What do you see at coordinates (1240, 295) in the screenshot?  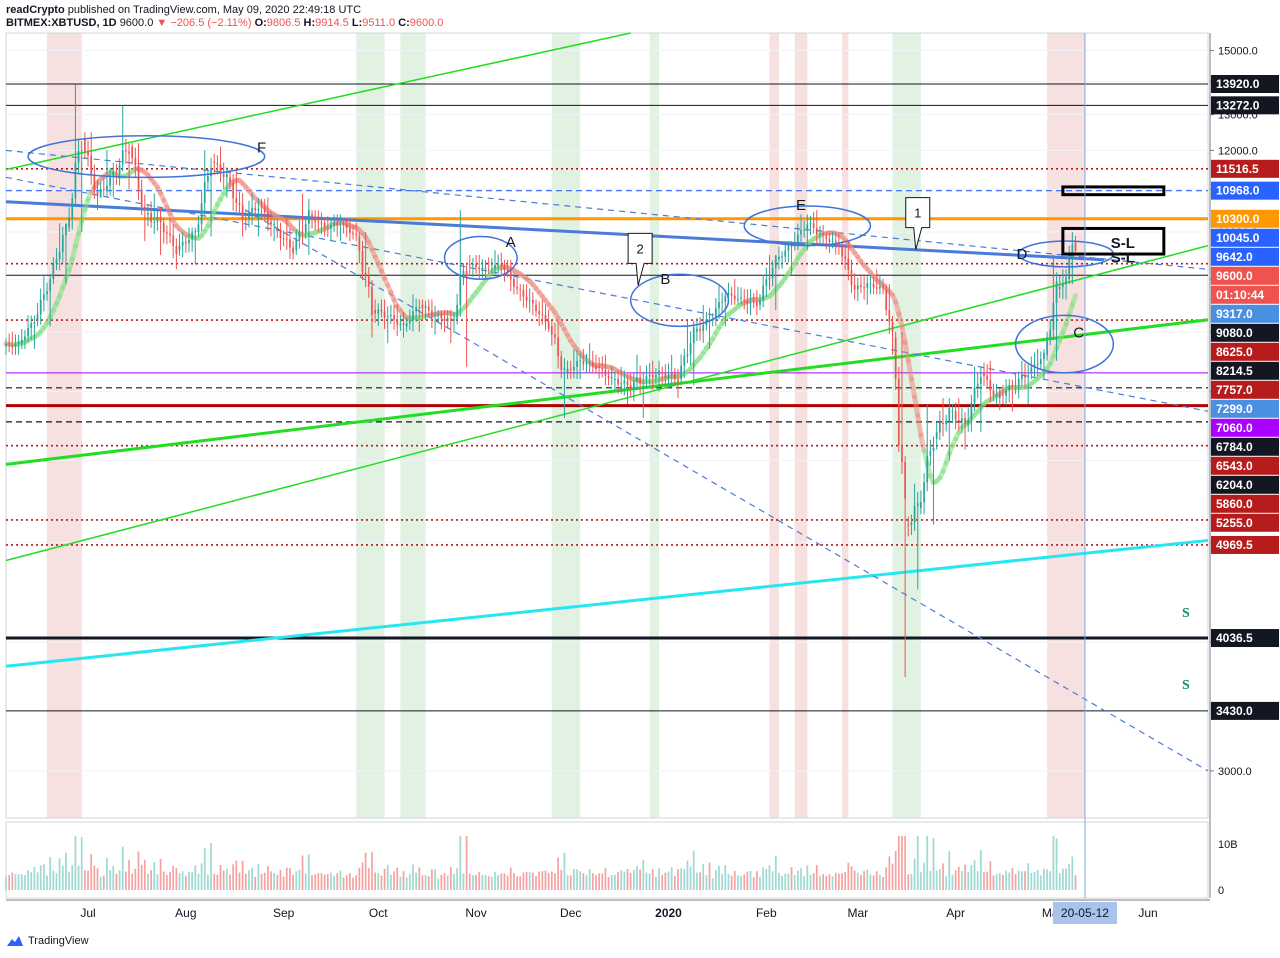 I see `price-label: 01:10:44` at bounding box center [1240, 295].